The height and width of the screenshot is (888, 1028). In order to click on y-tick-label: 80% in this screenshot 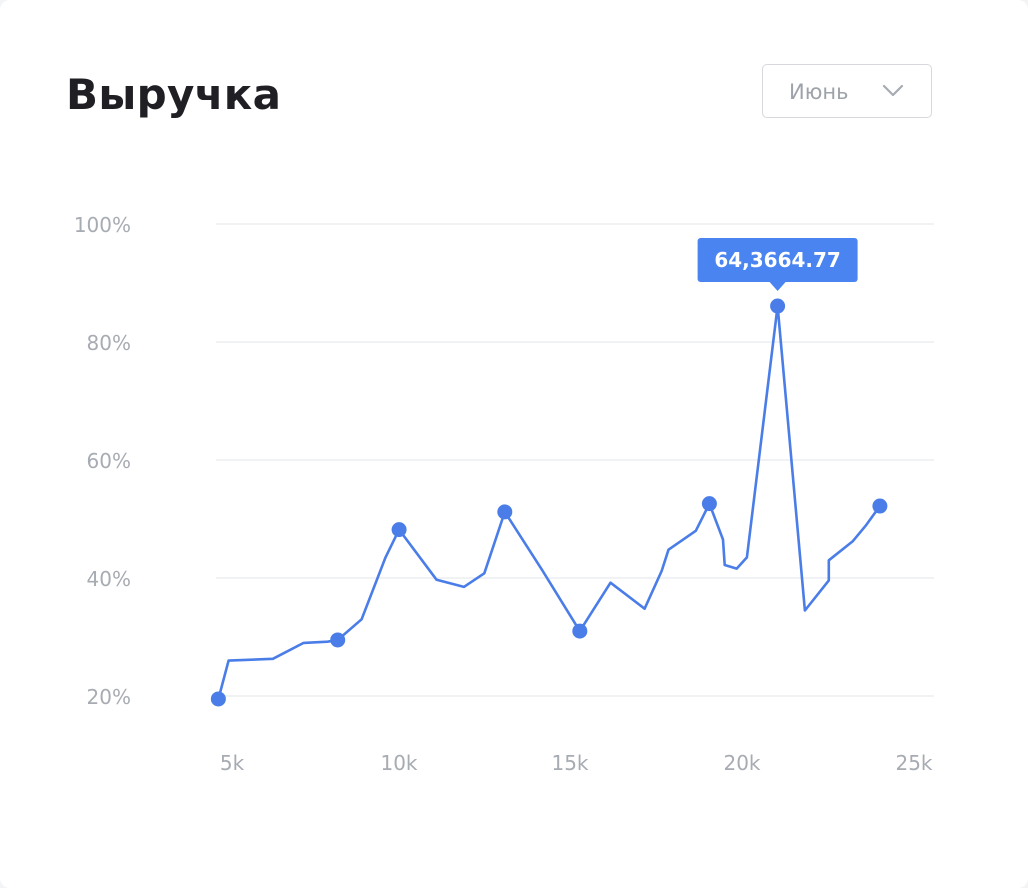, I will do `click(109, 343)`.